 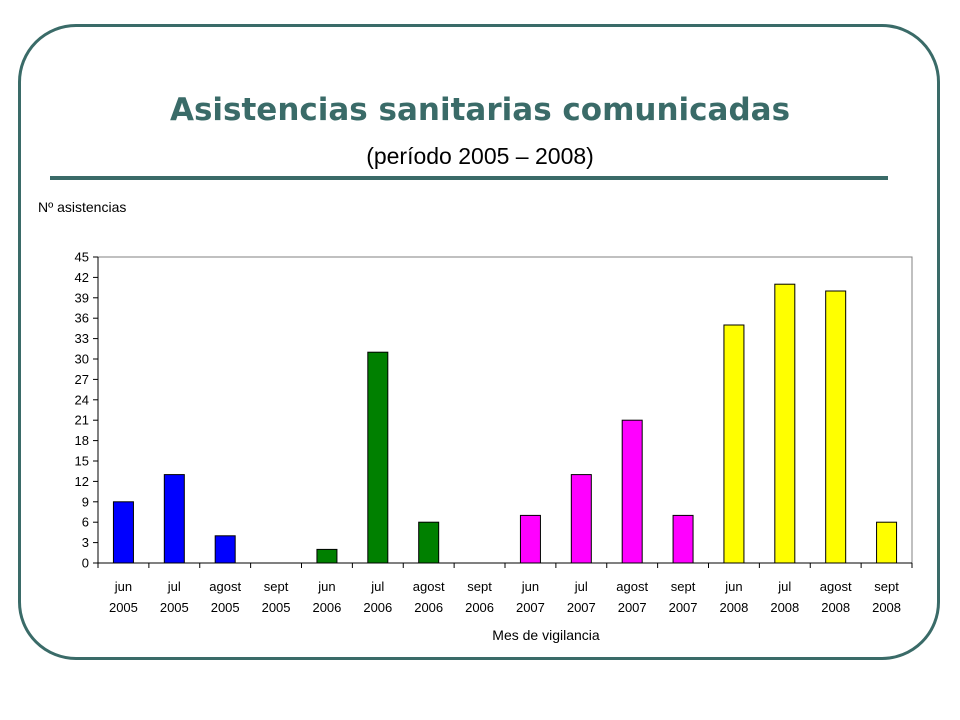 What do you see at coordinates (82, 297) in the screenshot?
I see `y-tick-label: 39` at bounding box center [82, 297].